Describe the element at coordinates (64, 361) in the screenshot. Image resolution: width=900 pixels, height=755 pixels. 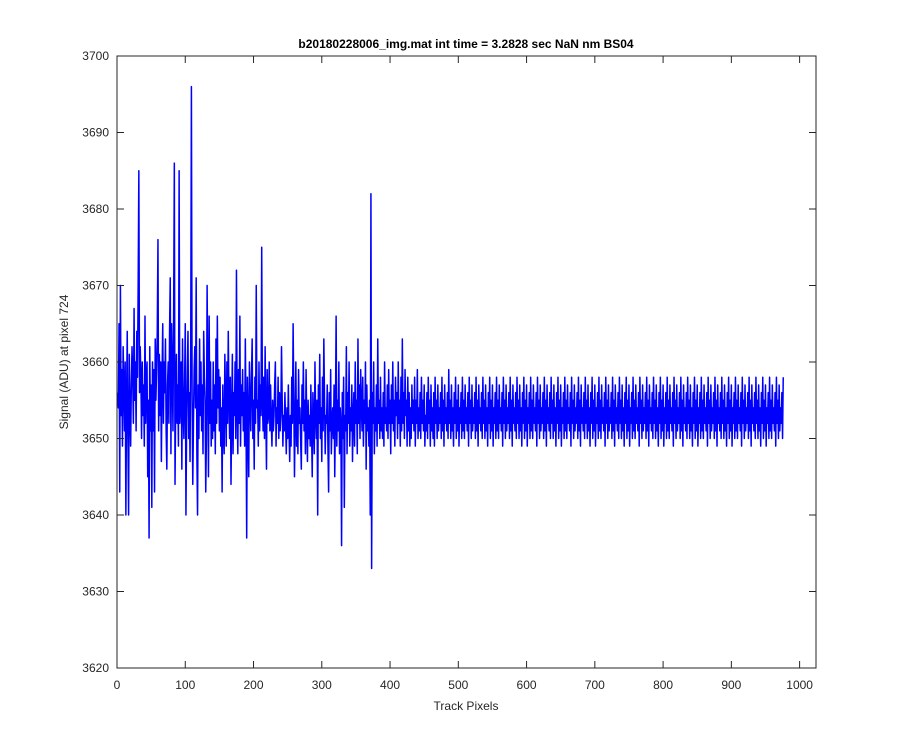
I see `y-axis-label: Signal (ADU) at pixel 724` at that location.